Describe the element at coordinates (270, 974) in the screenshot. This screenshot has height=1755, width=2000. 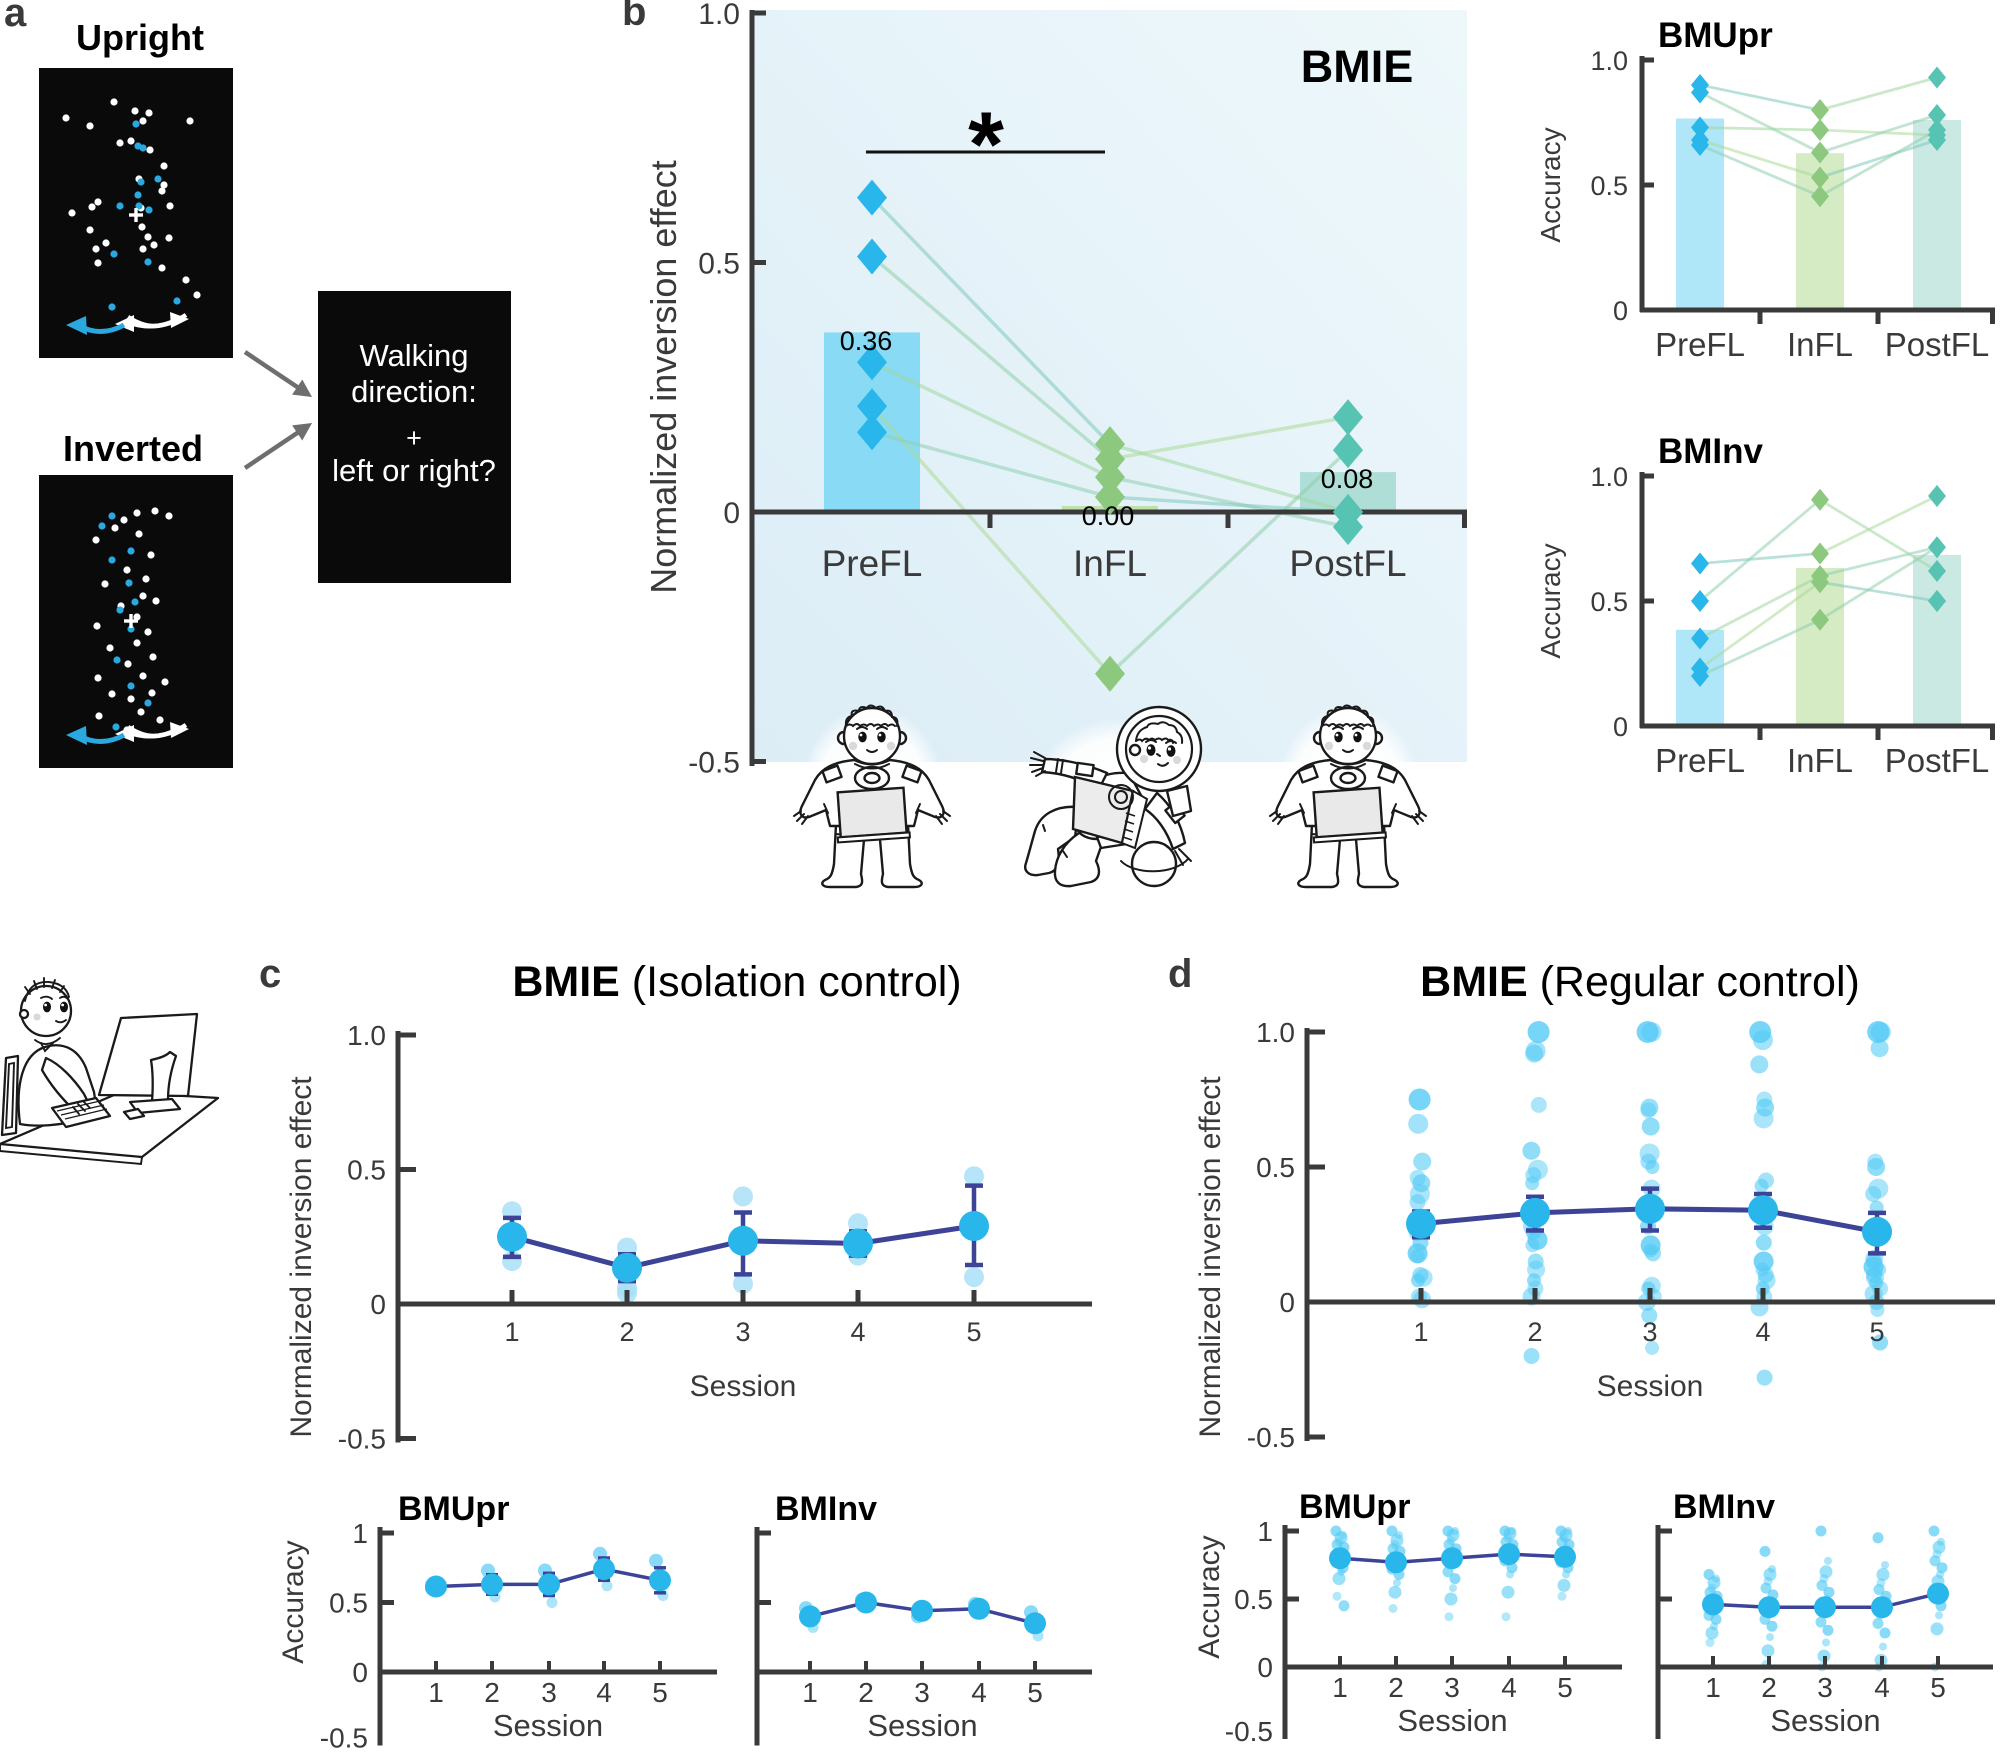
I see `svg-text: c` at that location.